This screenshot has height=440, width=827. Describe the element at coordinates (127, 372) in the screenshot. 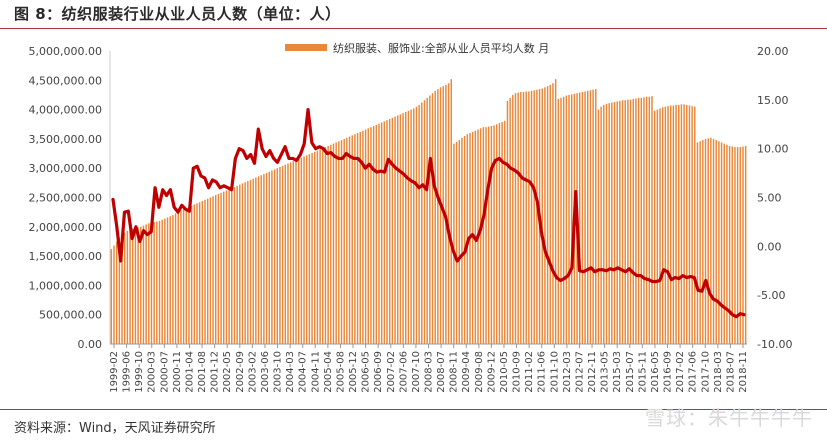

I see `x-tick-label: 1999-06` at that location.